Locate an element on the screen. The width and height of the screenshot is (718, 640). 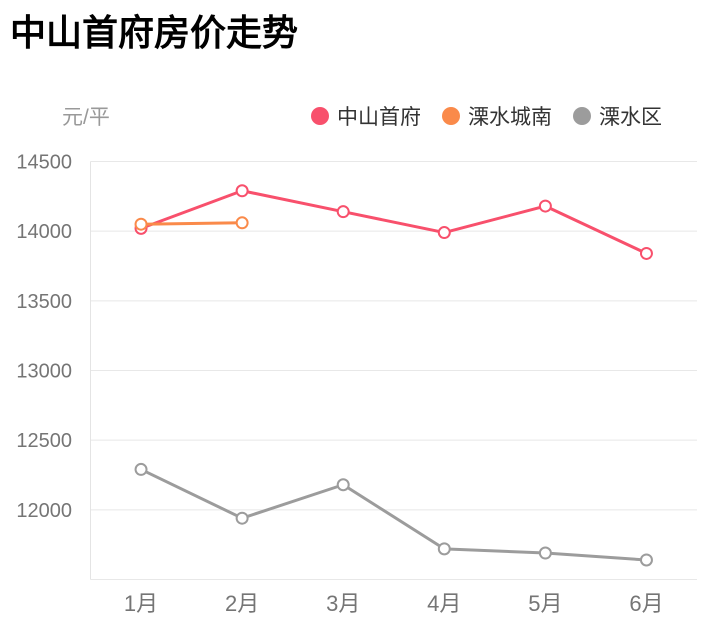
chart-legend: 中山首府 溧水城南 溧水区 is located at coordinates (486, 116).